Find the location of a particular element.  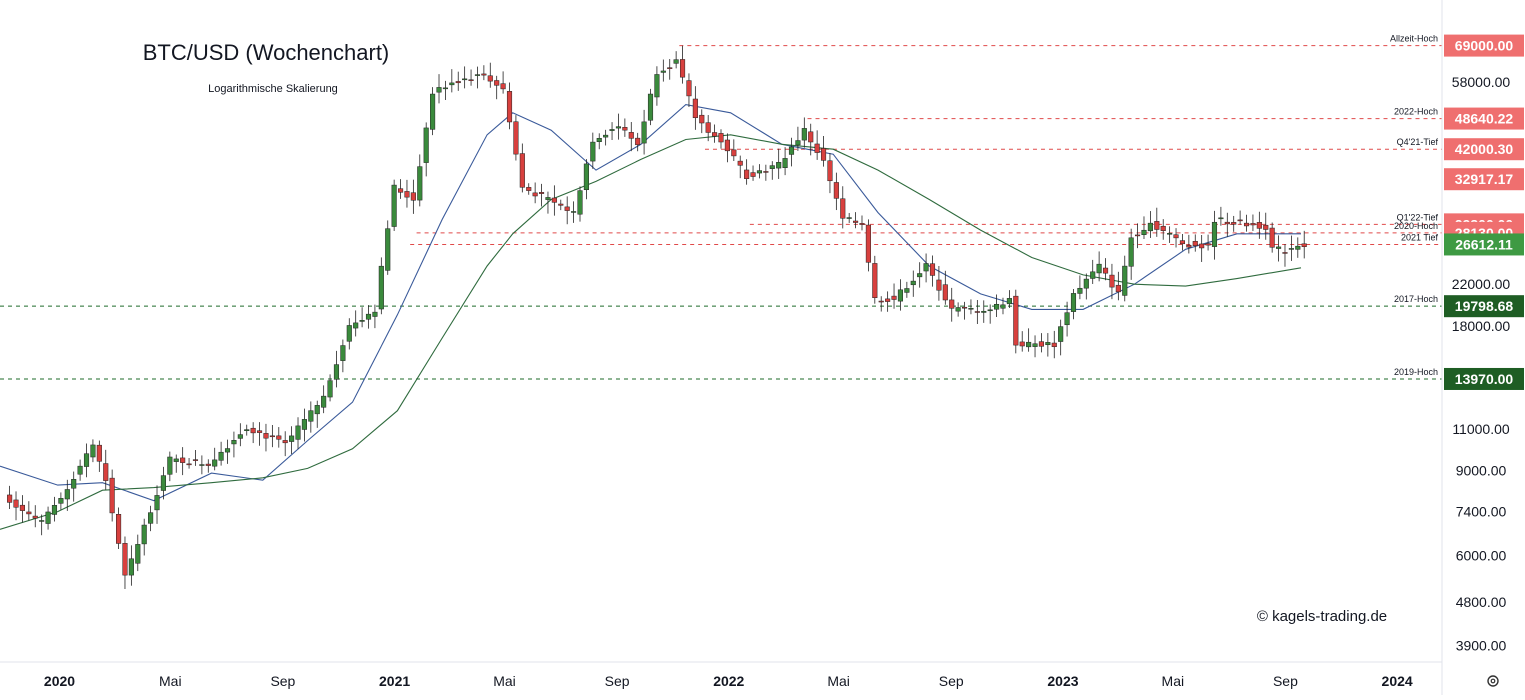

y-tick-label: 4800.00 is located at coordinates (1481, 602).